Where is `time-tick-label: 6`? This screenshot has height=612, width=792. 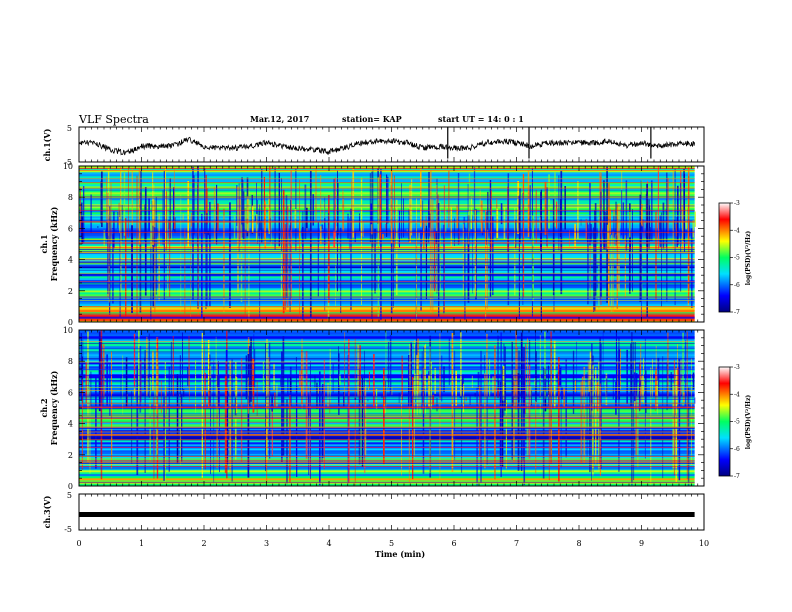
time-tick-label: 6 is located at coordinates (453, 543).